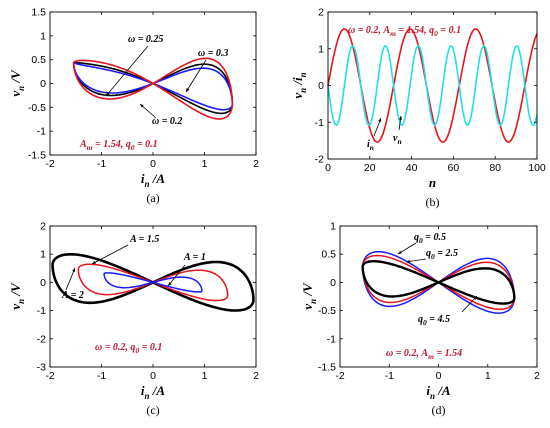  I want to click on caption: (d), so click(439, 410).